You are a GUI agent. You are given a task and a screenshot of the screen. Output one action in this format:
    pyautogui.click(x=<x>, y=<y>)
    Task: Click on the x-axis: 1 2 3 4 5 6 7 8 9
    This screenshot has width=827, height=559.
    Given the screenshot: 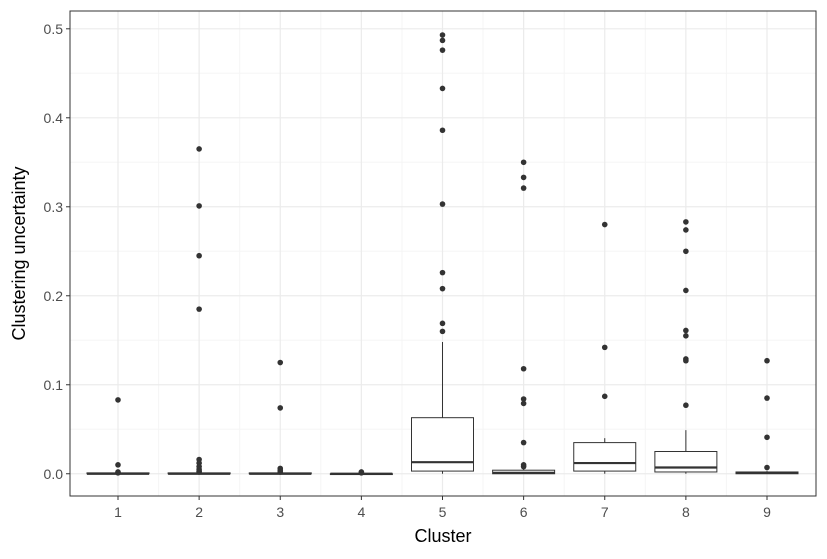 What is the action you would take?
    pyautogui.click(x=442, y=508)
    